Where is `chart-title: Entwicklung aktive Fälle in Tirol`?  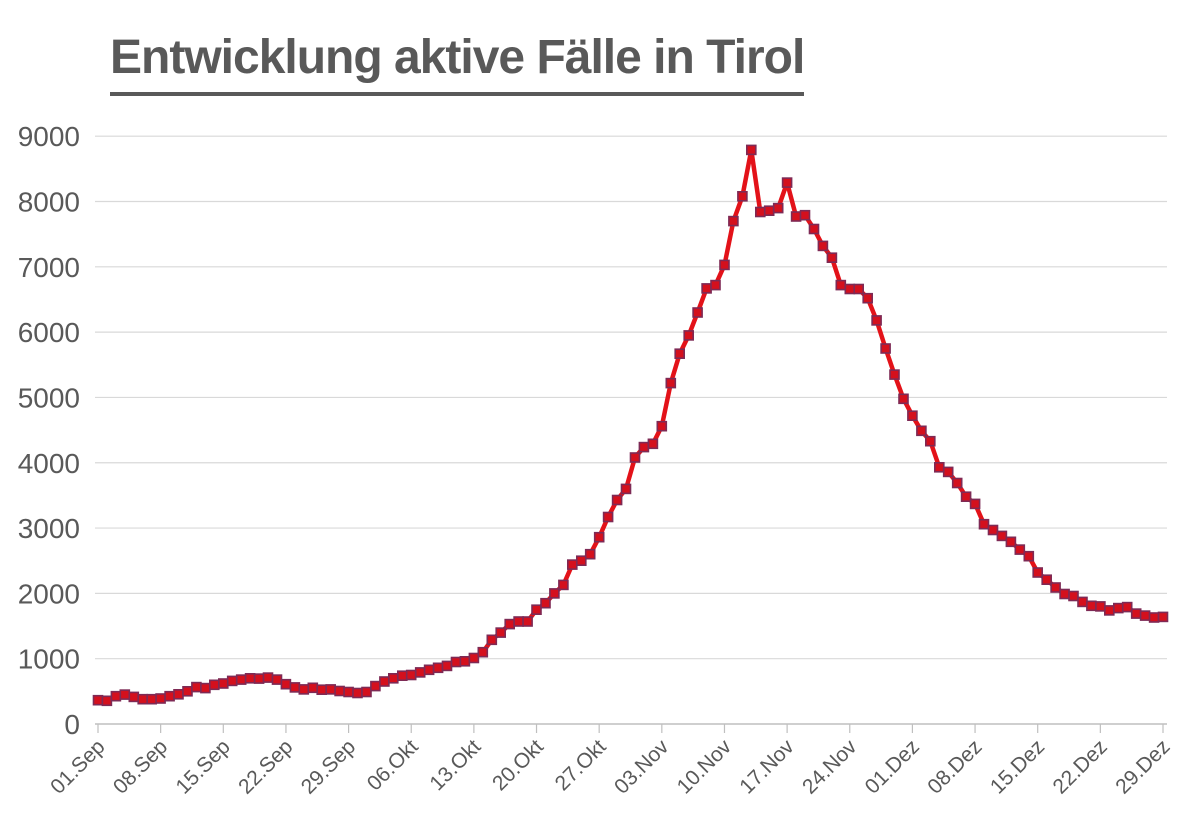 chart-title: Entwicklung aktive Fälle in Tirol is located at coordinates (457, 63).